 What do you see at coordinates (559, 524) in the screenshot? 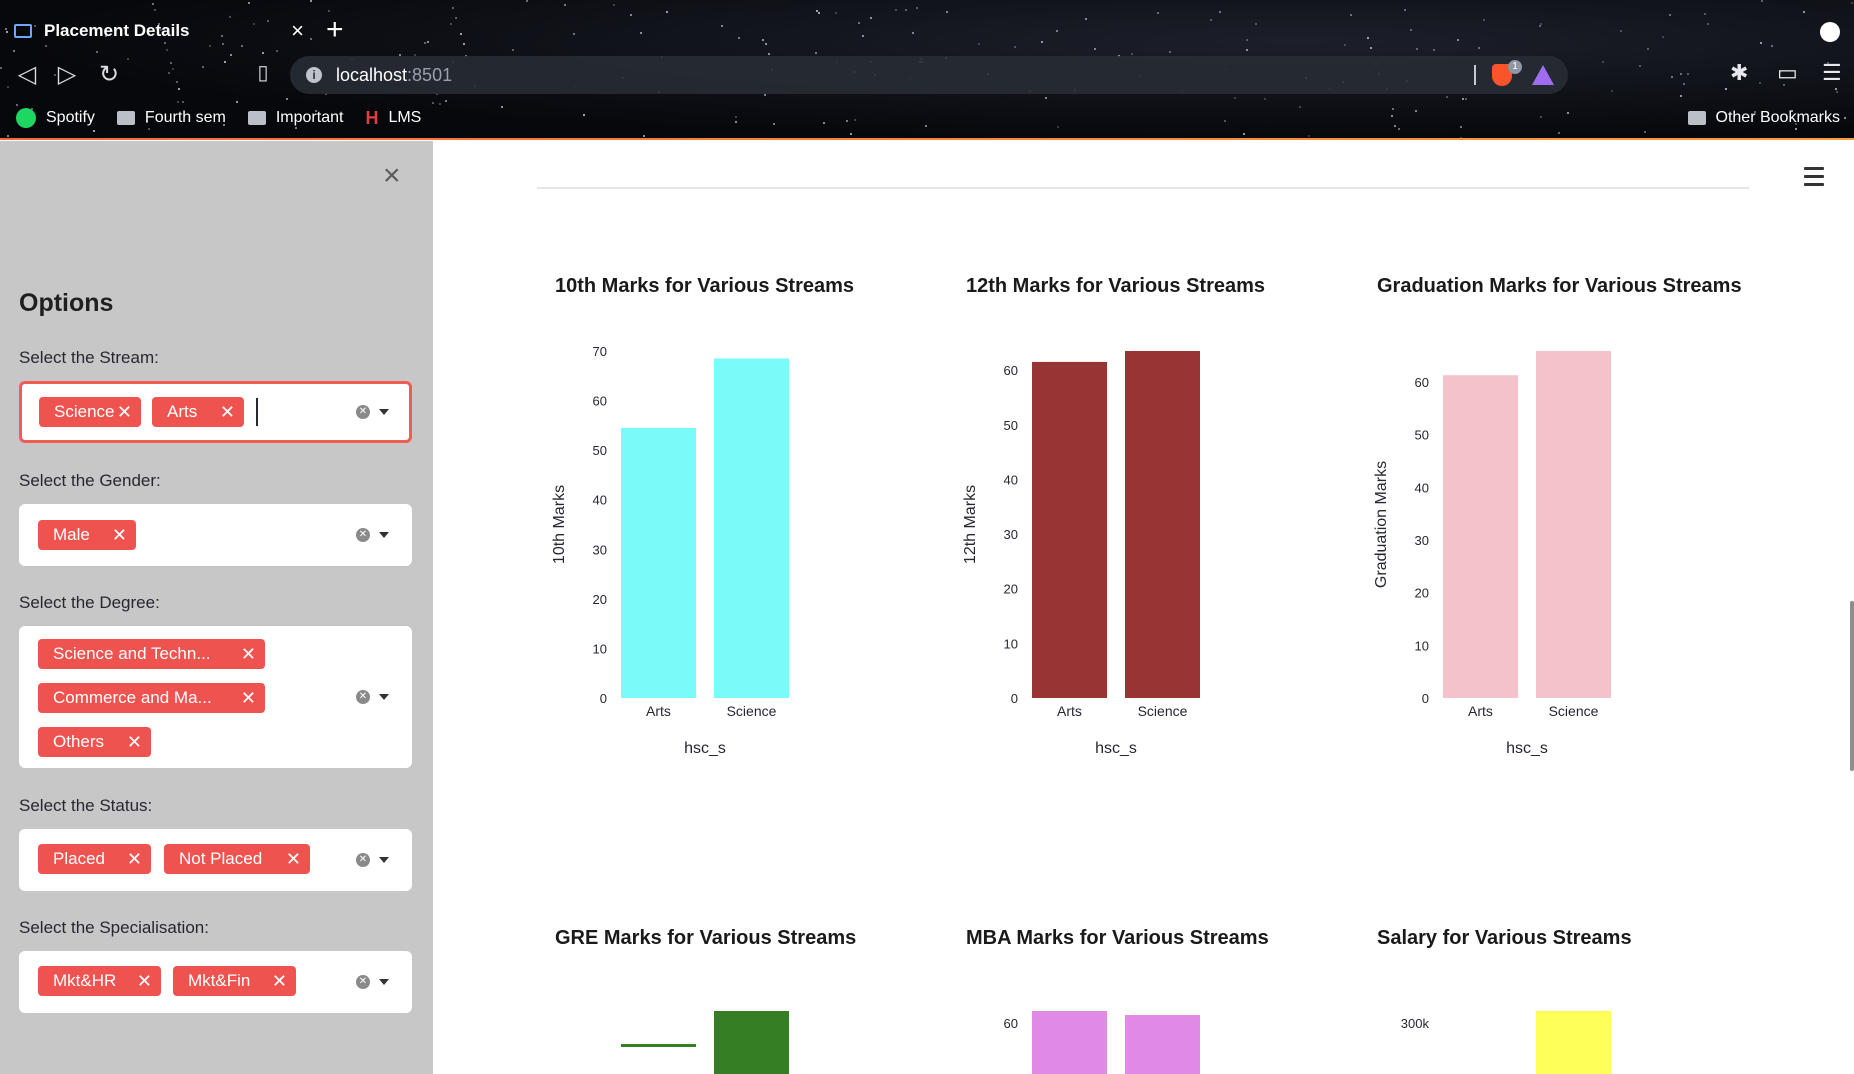
I see `y-axis-label: 10th Marks` at bounding box center [559, 524].